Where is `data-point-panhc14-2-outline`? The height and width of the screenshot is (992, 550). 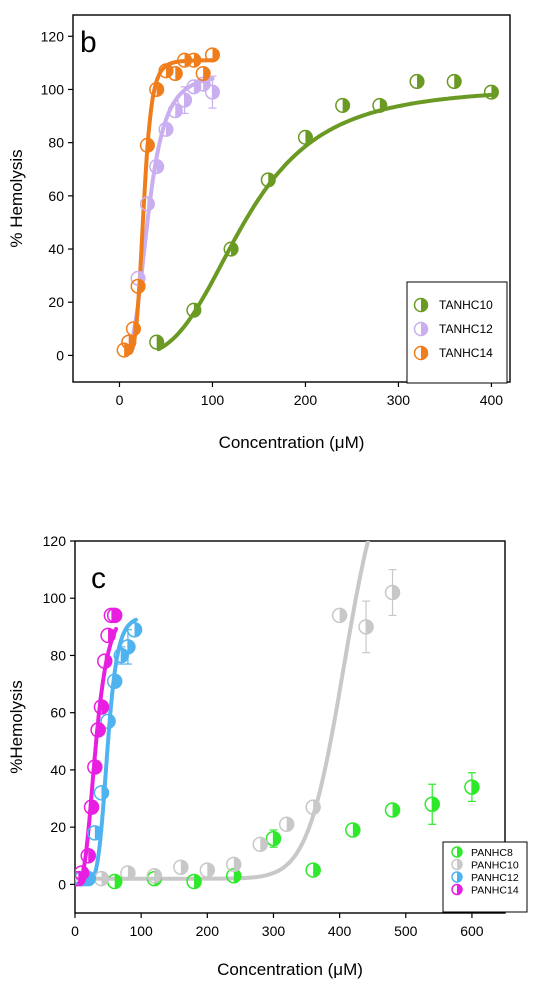 data-point-panhc14-2-outline is located at coordinates (88, 856).